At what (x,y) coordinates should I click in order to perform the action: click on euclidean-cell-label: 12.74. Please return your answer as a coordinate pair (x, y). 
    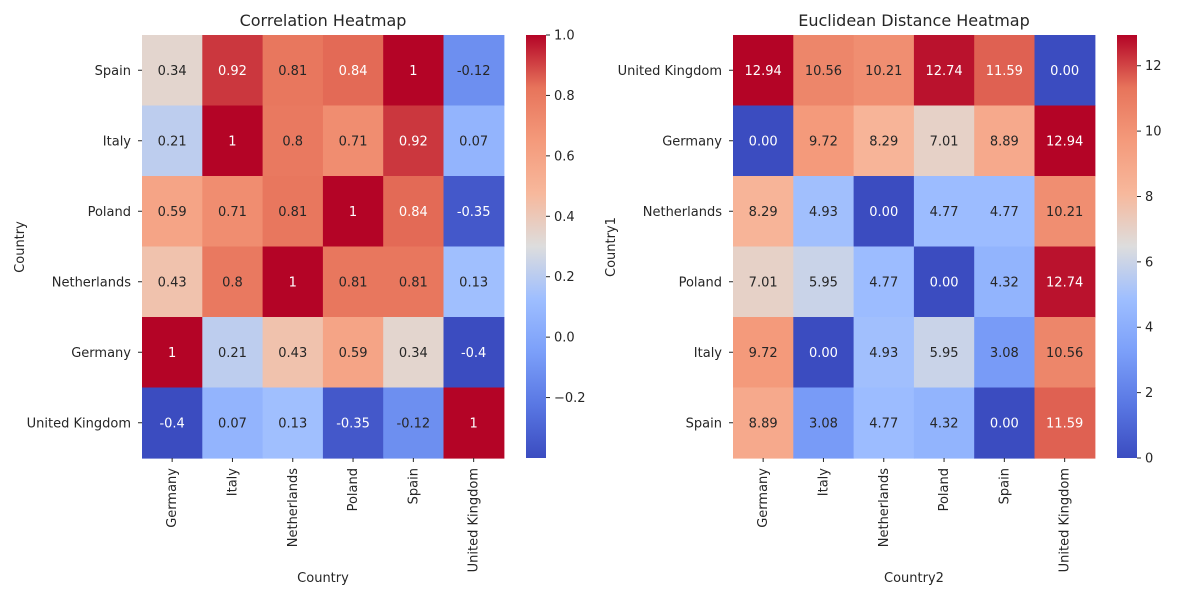
    Looking at the image, I should click on (1064, 282).